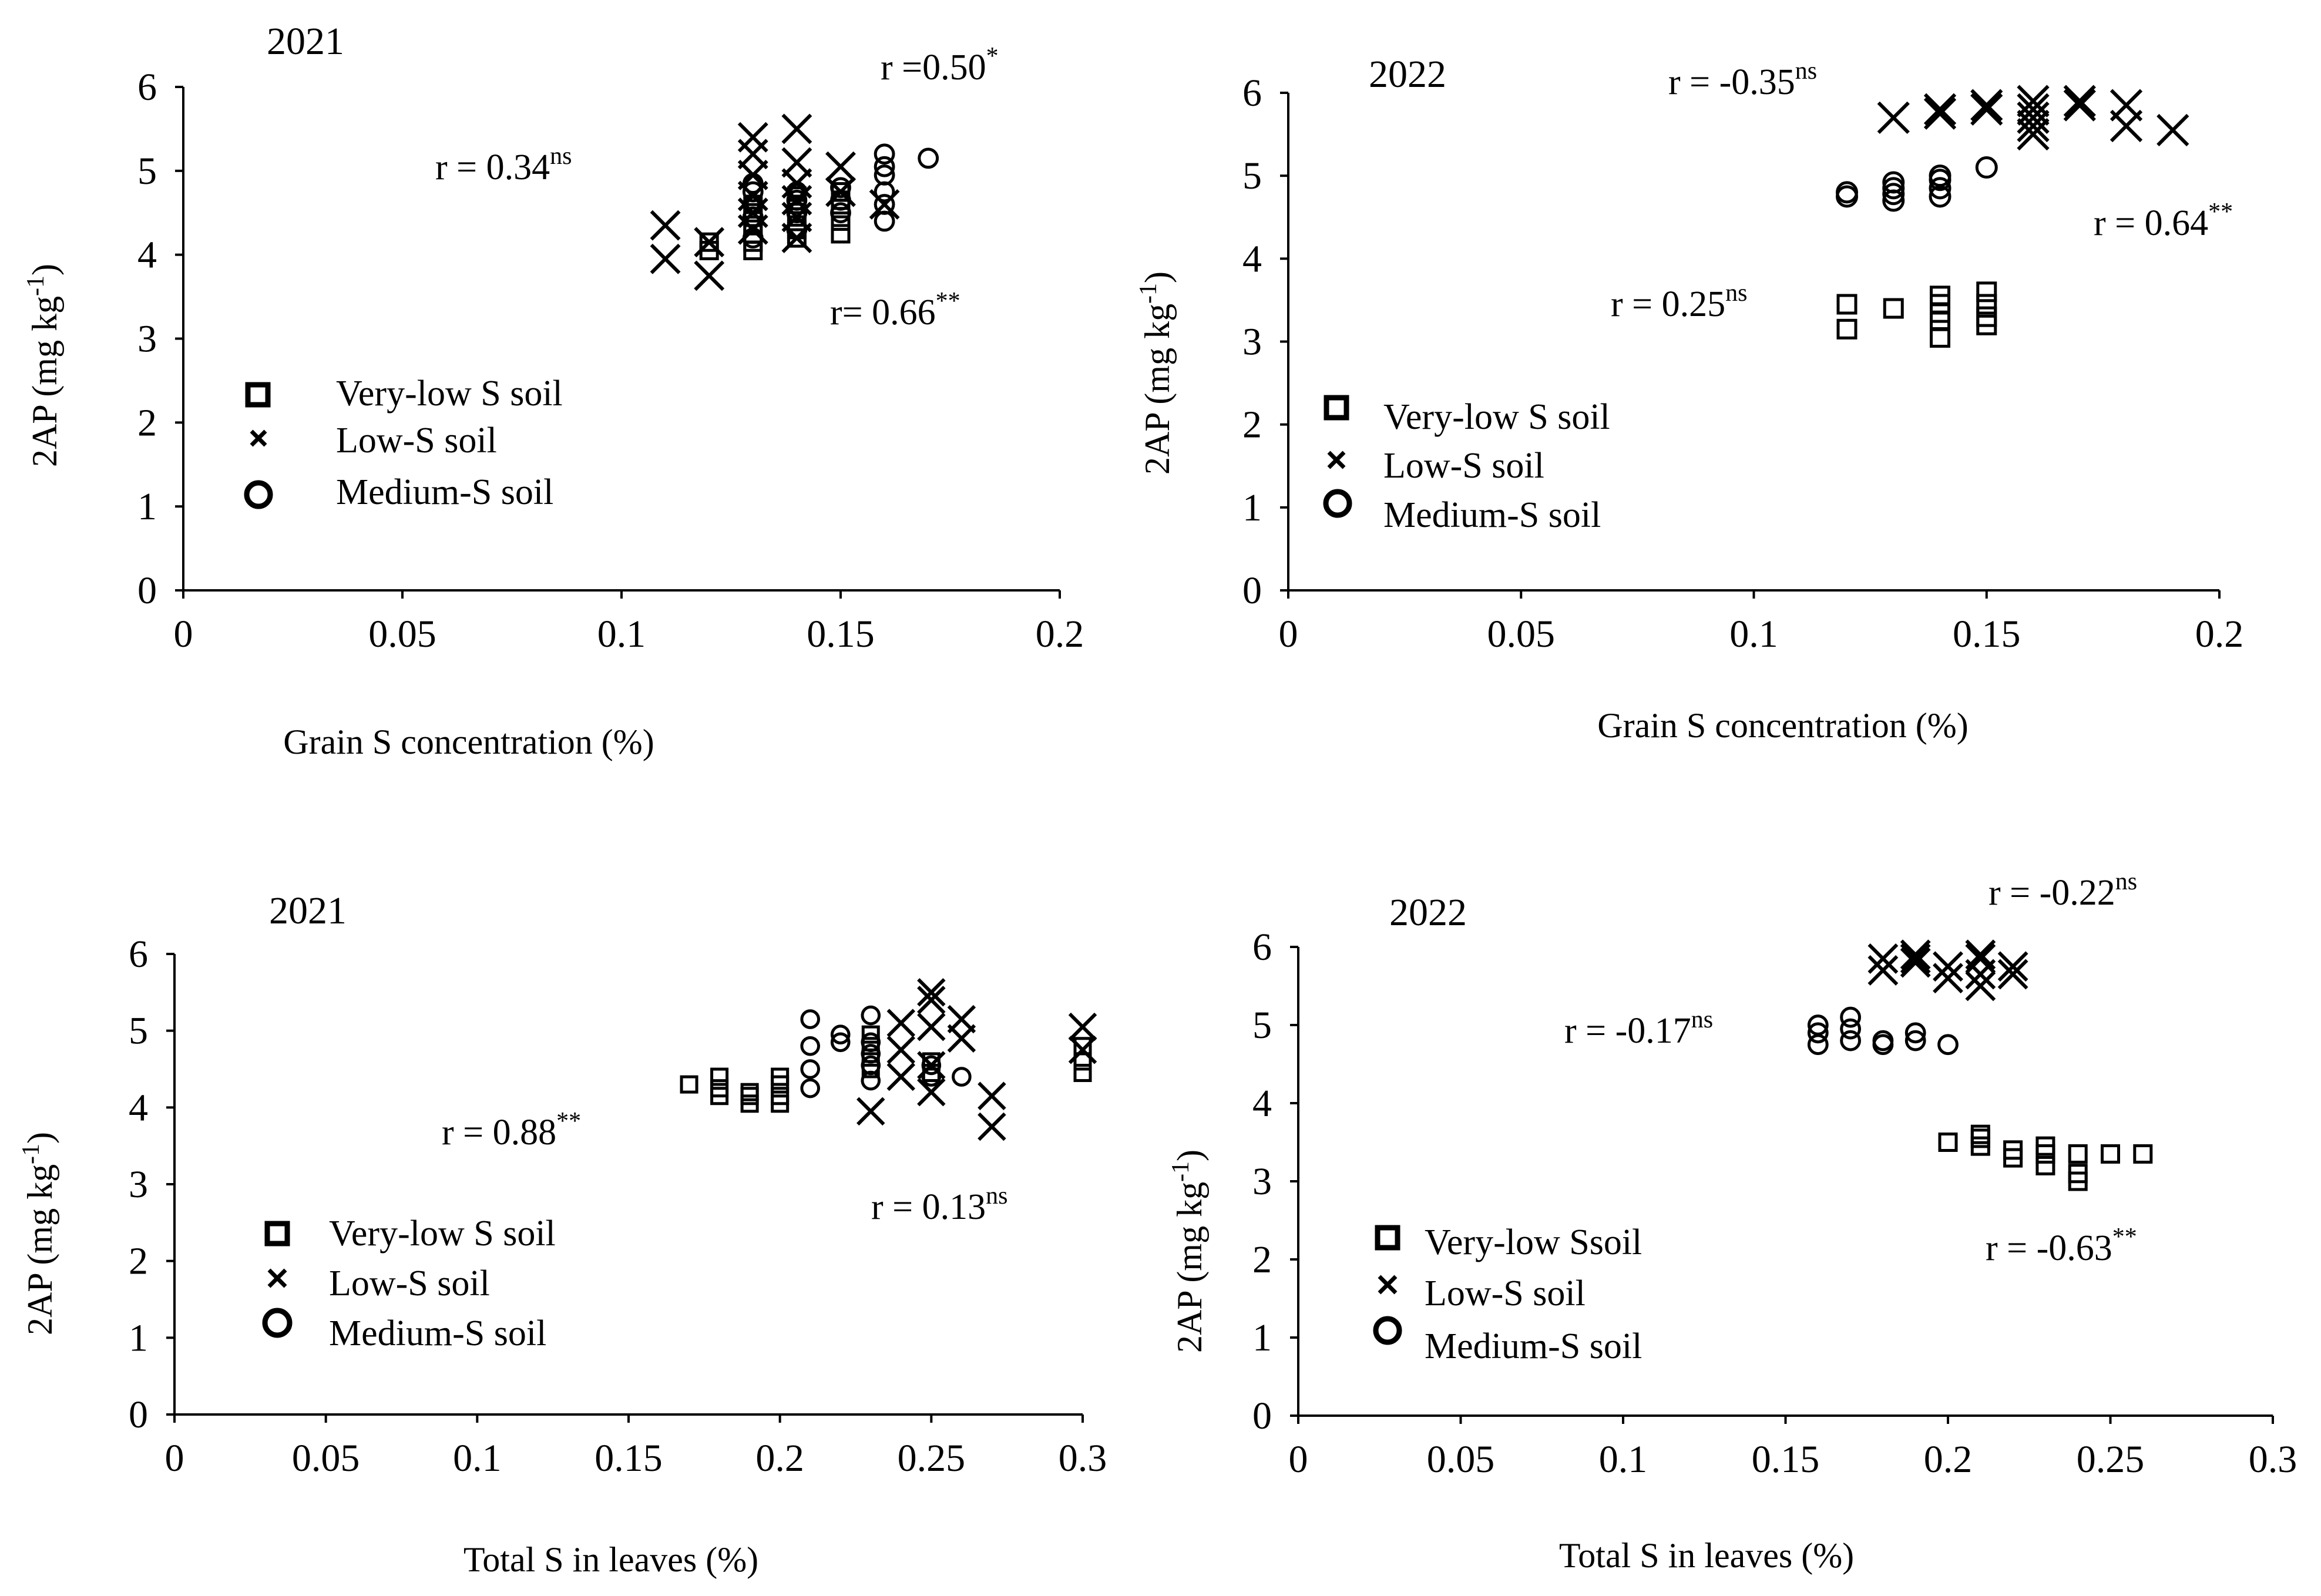 The width and height of the screenshot is (2321, 1596). I want to click on x-tick-label: 0.2, so click(2219, 634).